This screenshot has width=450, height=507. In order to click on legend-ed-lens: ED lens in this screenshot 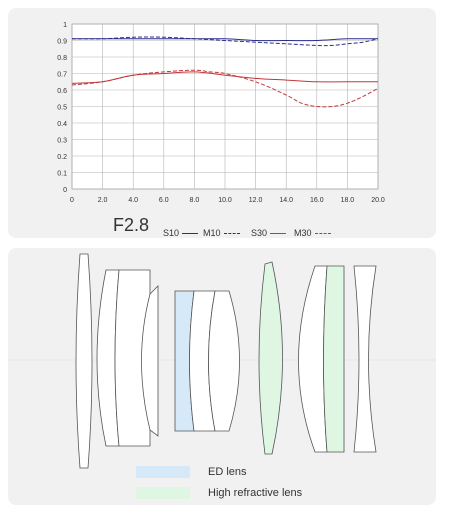, I will do `click(191, 472)`.